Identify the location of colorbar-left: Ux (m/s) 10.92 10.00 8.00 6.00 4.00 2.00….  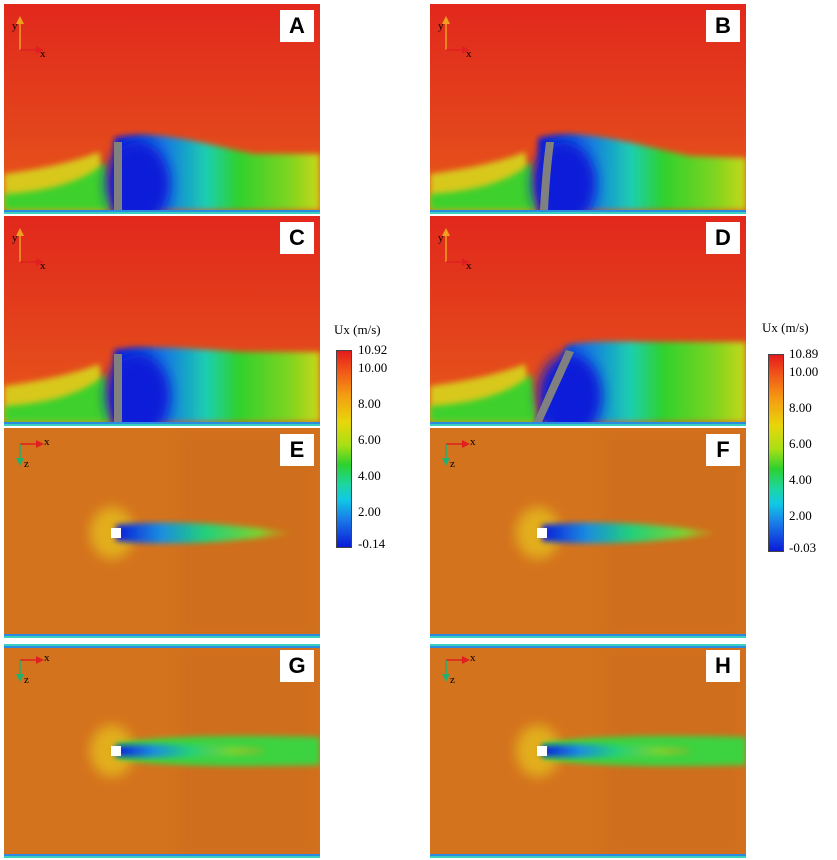
(376, 442).